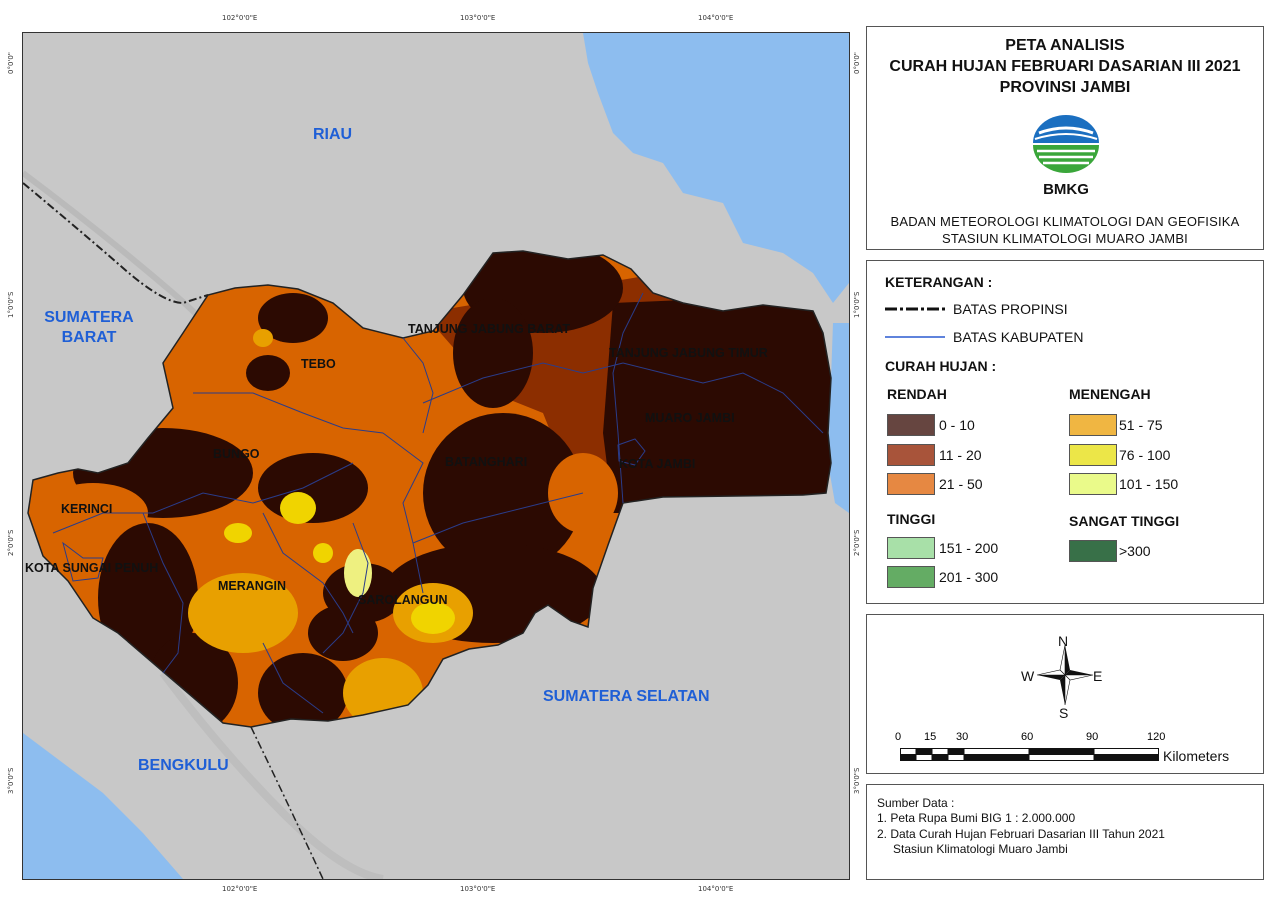  Describe the element at coordinates (930, 737) in the screenshot. I see `scale-tick-15: 15` at that location.